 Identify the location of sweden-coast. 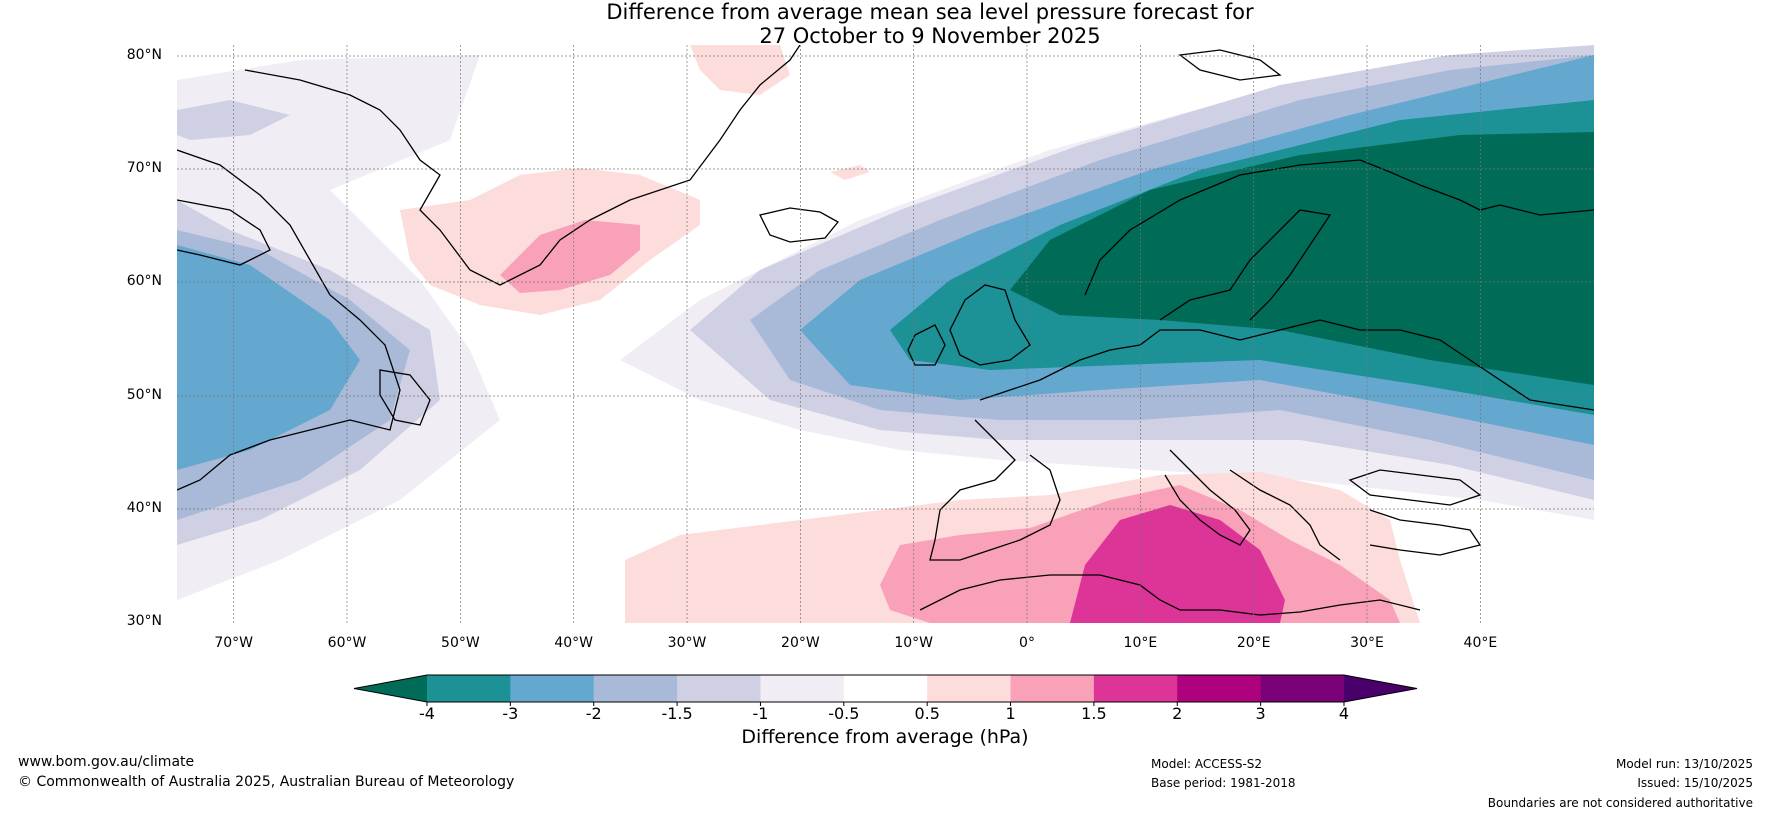
(1245, 265).